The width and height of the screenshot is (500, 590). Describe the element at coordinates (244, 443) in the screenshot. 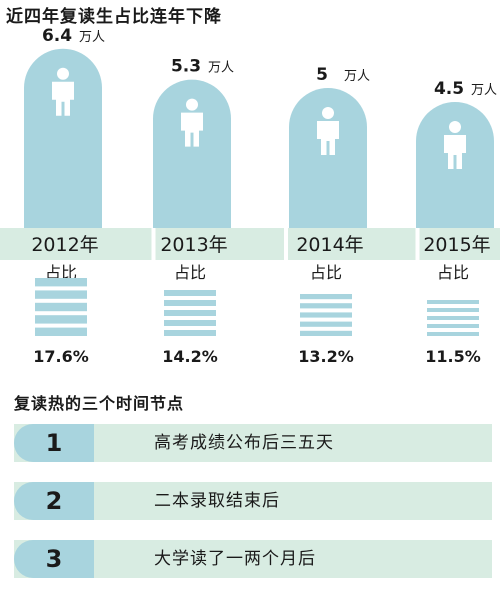

I see `timepoint-text: 高考成绩公布后三五天` at that location.